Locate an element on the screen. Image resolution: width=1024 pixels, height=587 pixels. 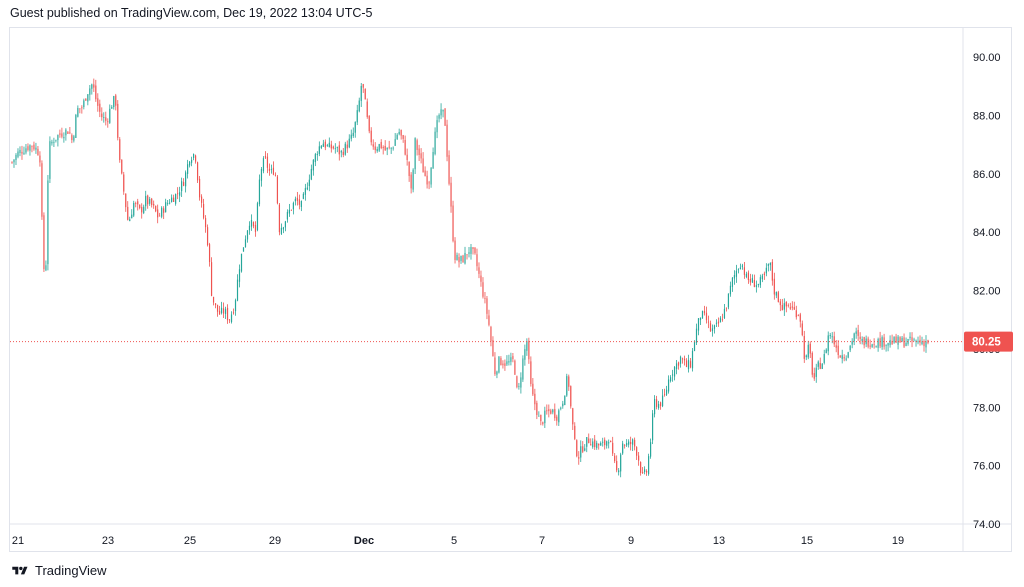
tradingview-logo-icon is located at coordinates (20, 570).